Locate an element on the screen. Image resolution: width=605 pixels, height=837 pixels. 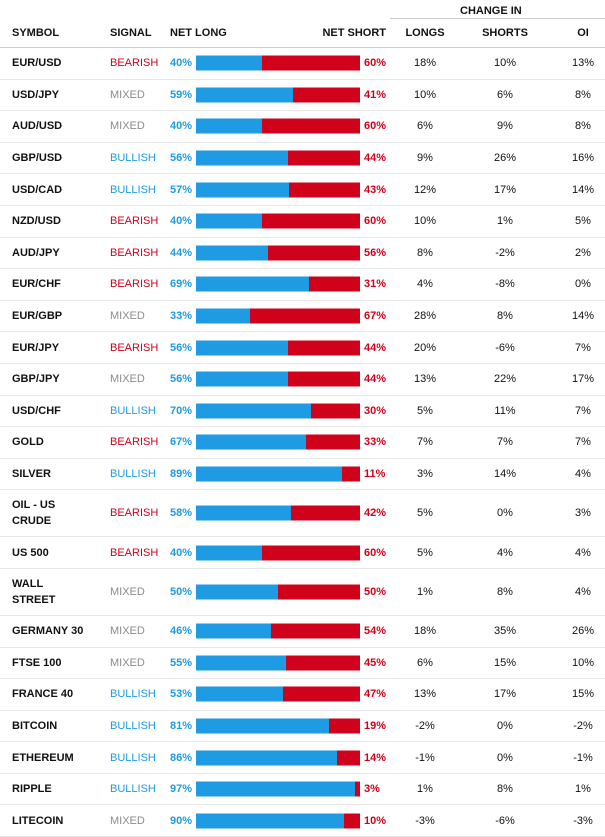
oi-change: 10% is located at coordinates (583, 662).